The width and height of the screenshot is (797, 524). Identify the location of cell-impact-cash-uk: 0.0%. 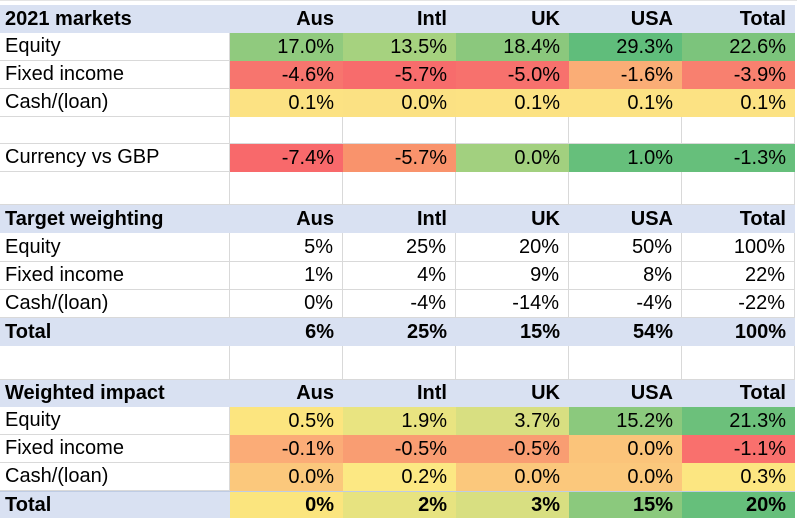
(512, 477).